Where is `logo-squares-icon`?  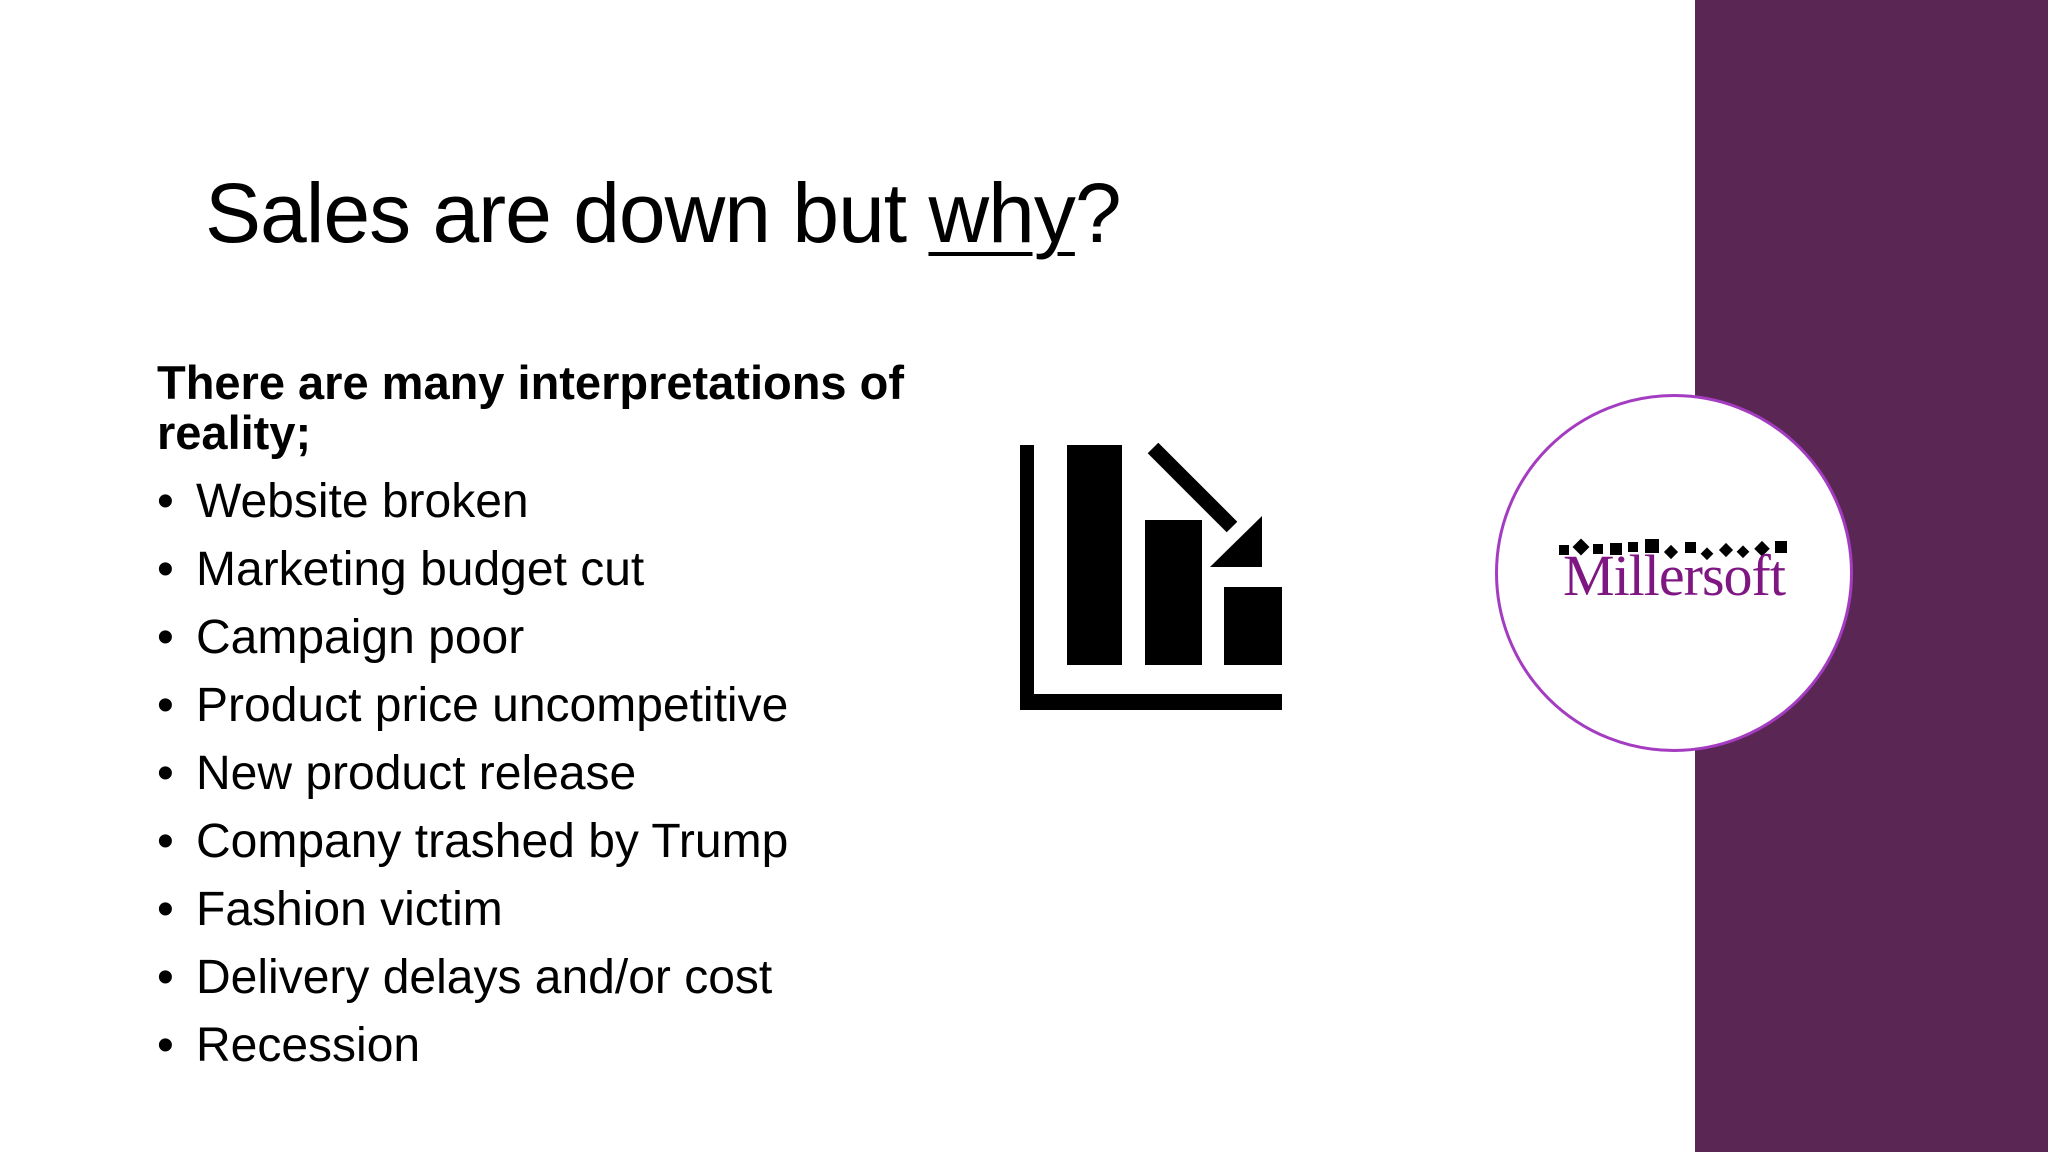
logo-squares-icon is located at coordinates (1673, 549).